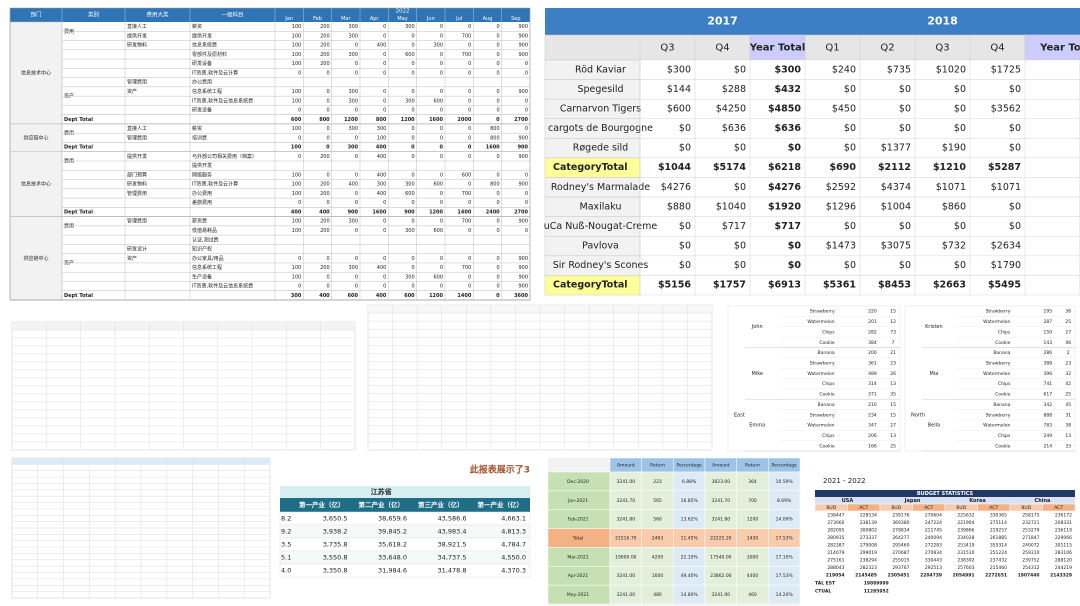  I want to click on cell-text: 560, so click(657, 520).